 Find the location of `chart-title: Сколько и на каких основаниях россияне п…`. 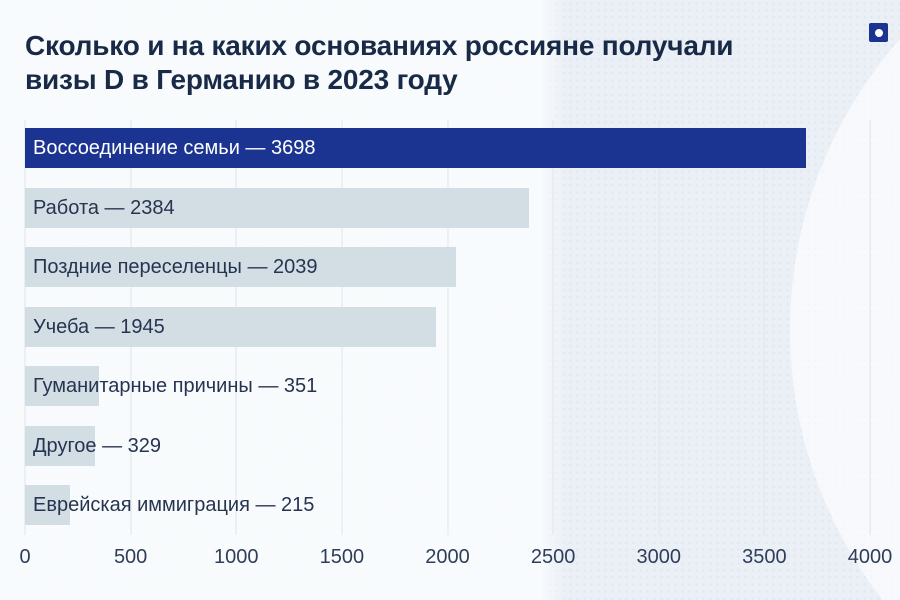

chart-title: Сколько и на каких основаниях россияне п… is located at coordinates (425, 63).